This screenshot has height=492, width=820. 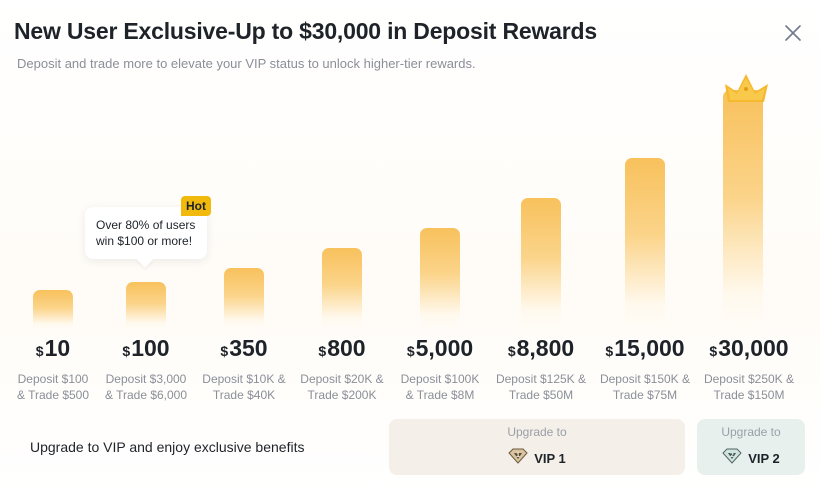 I want to click on tier-amount-1: $10, so click(x=53, y=348).